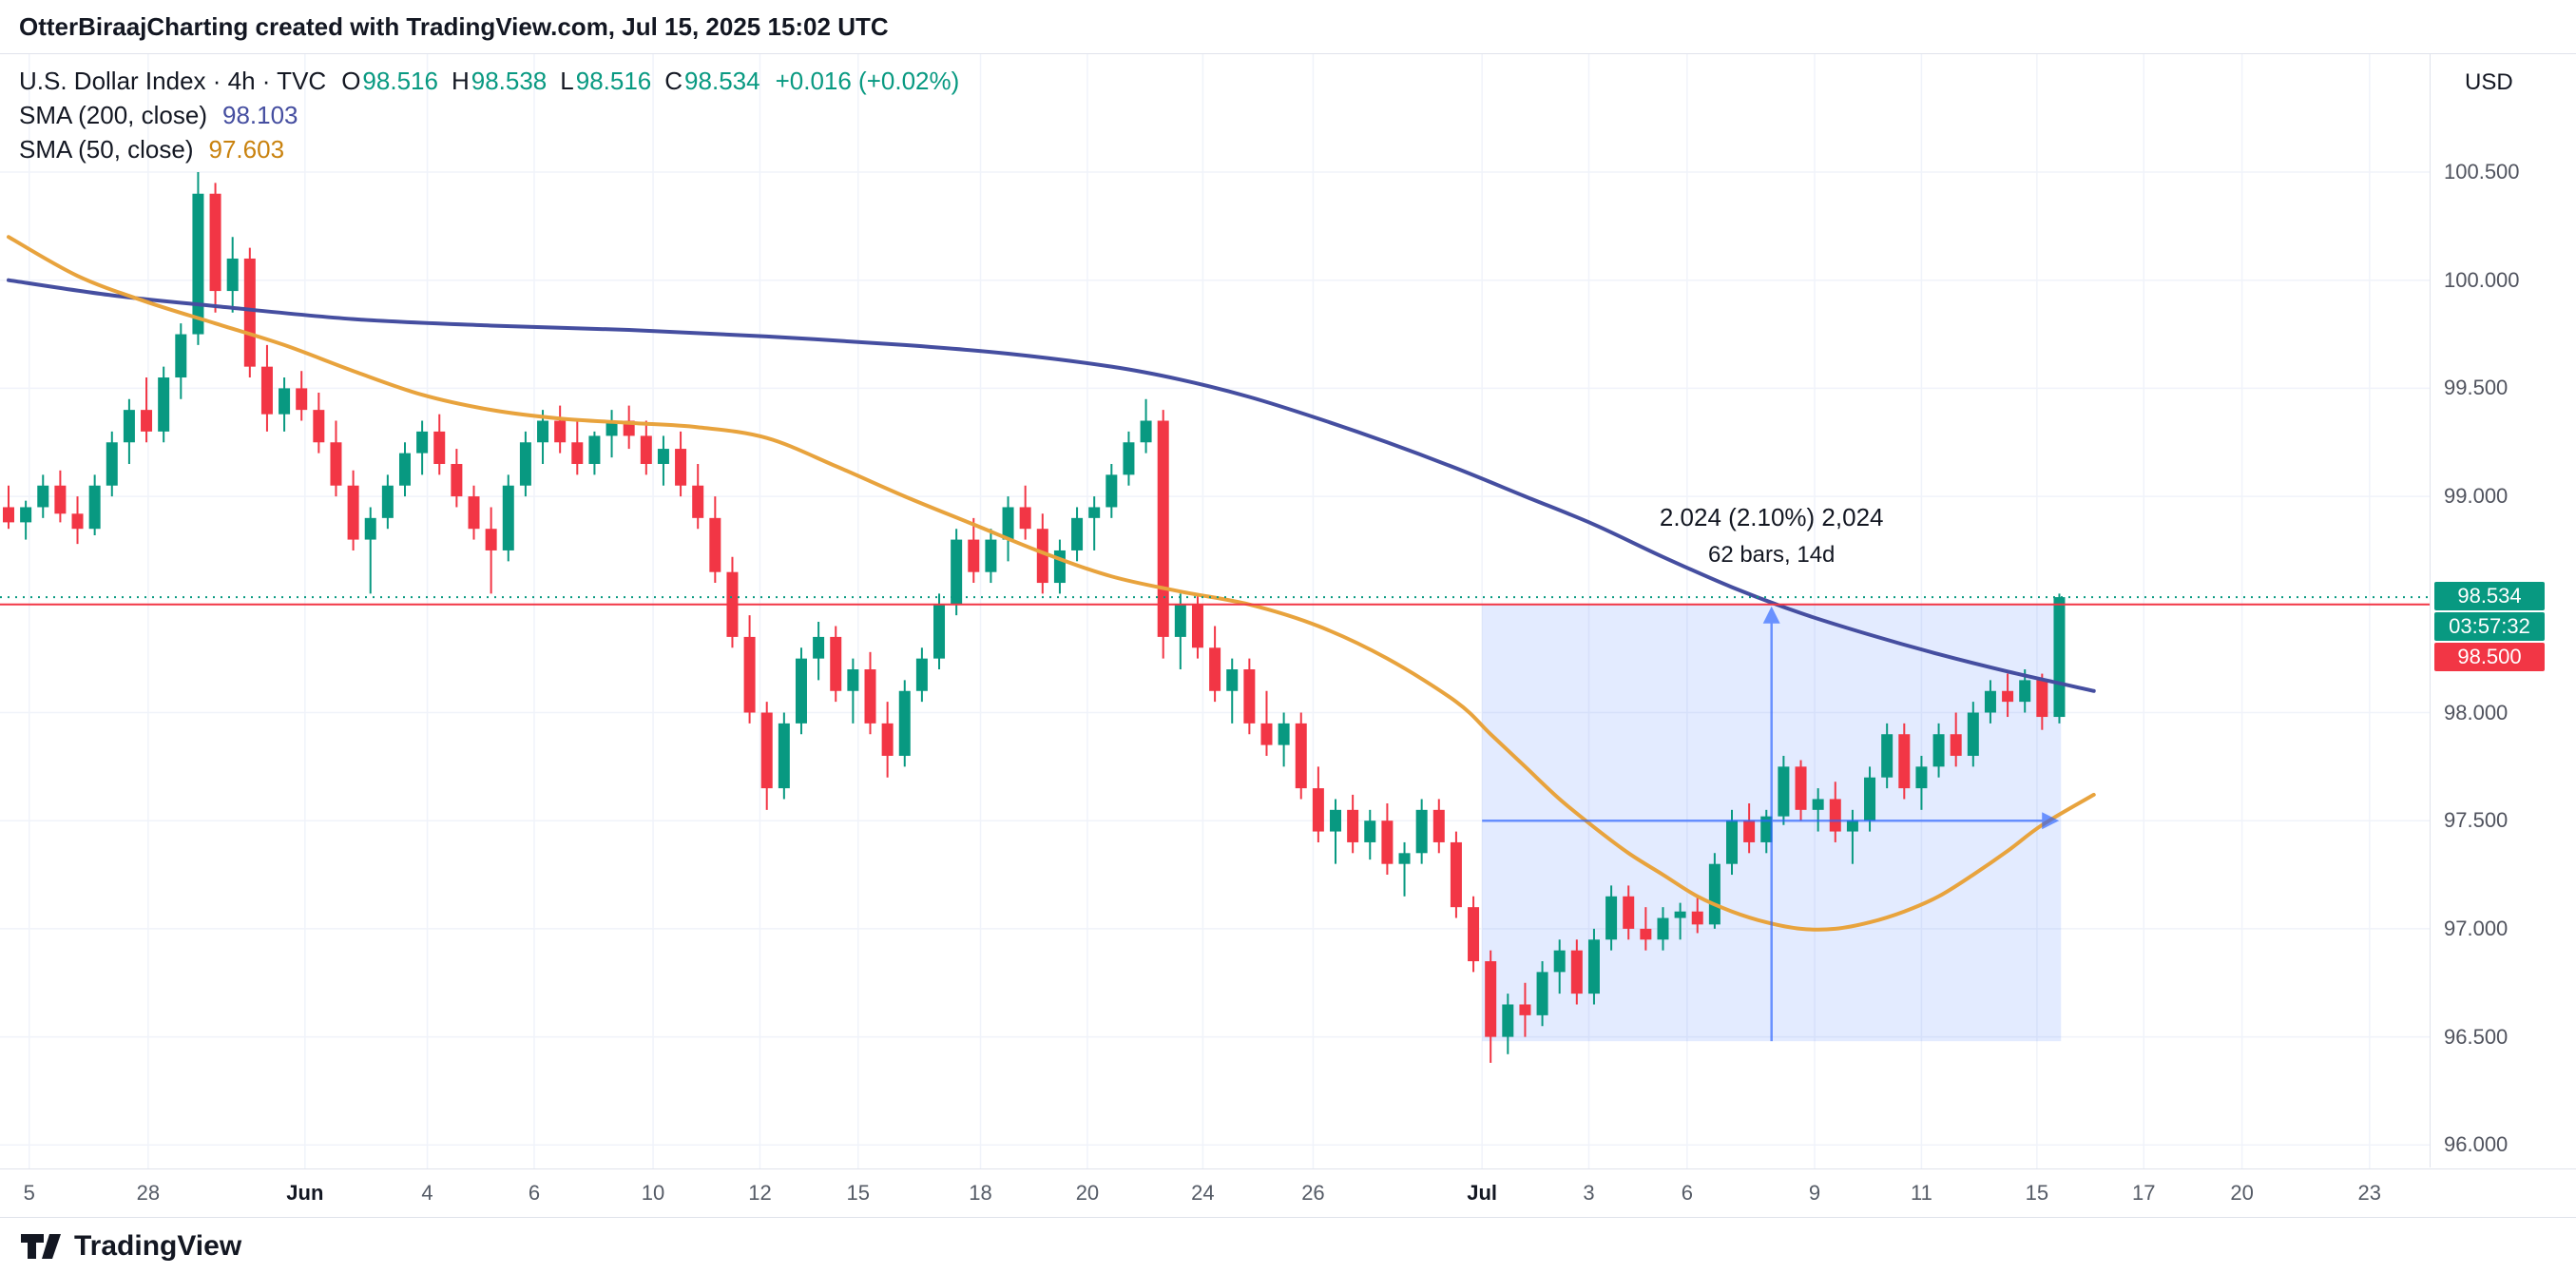  I want to click on time-axis-tick: 17, so click(2144, 1193).